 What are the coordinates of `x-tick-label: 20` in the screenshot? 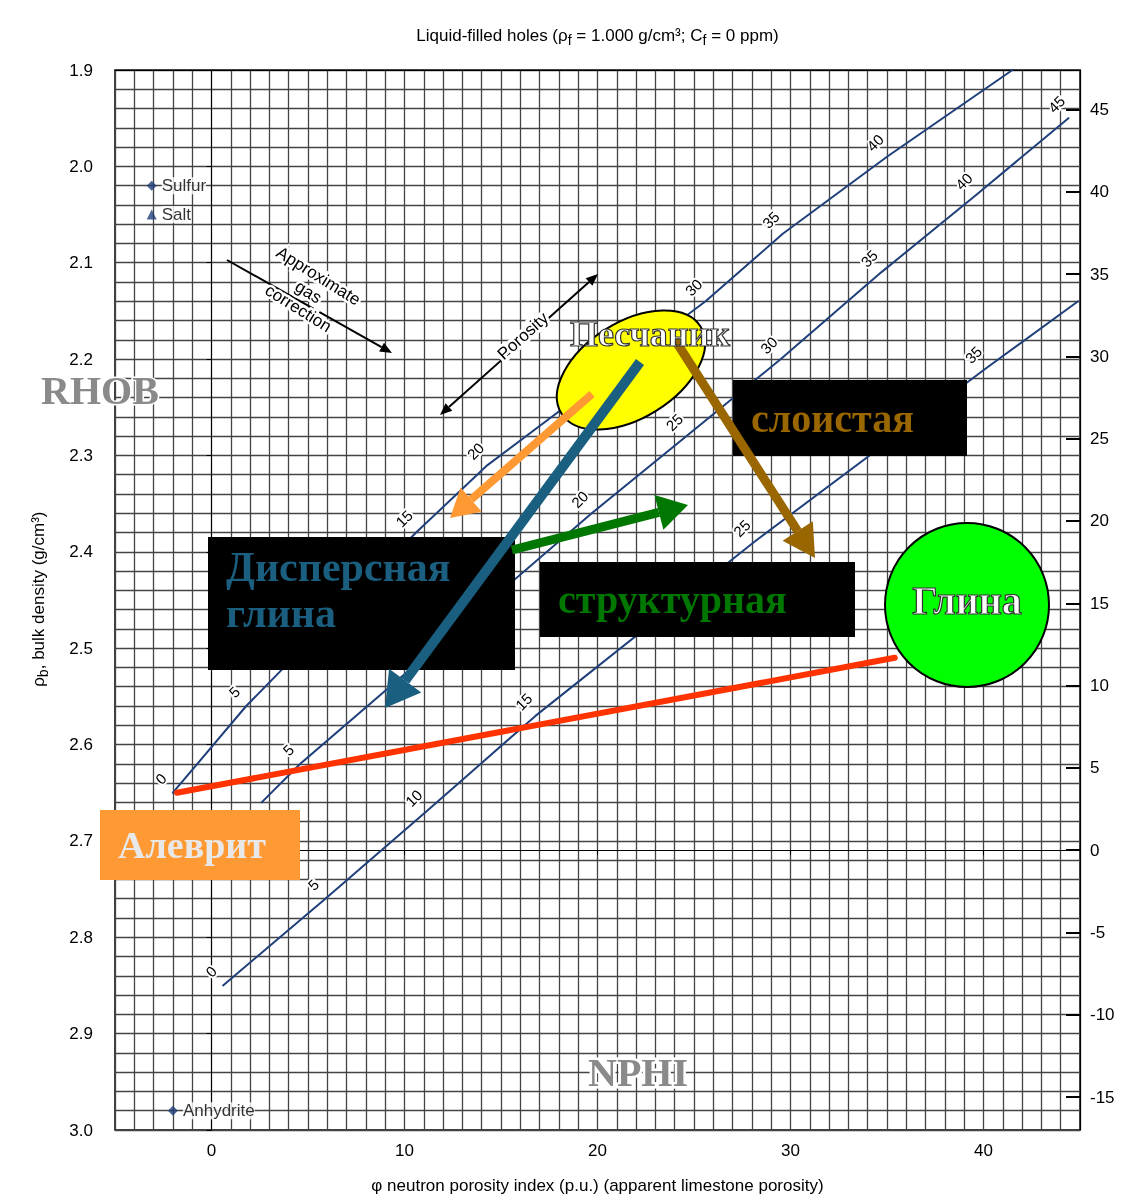 It's located at (597, 1150).